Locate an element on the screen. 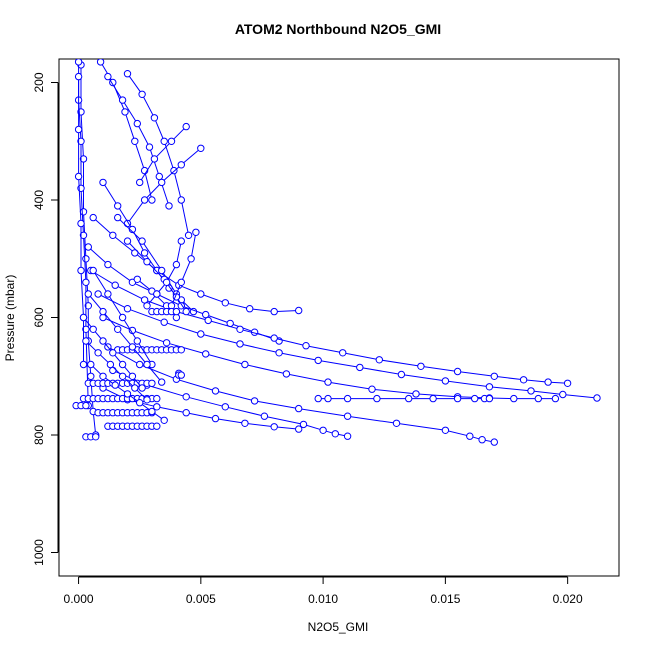  y-tick-label: 600 is located at coordinates (39, 317).